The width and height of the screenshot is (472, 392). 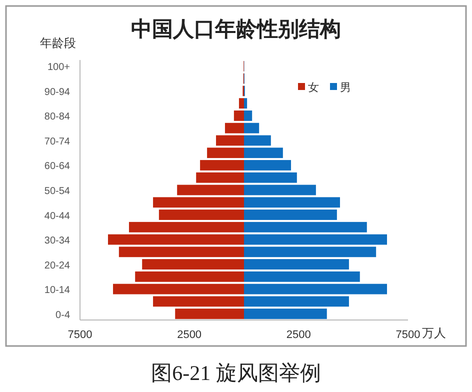 I want to click on y-tick-label: 10-14, so click(x=57, y=290).